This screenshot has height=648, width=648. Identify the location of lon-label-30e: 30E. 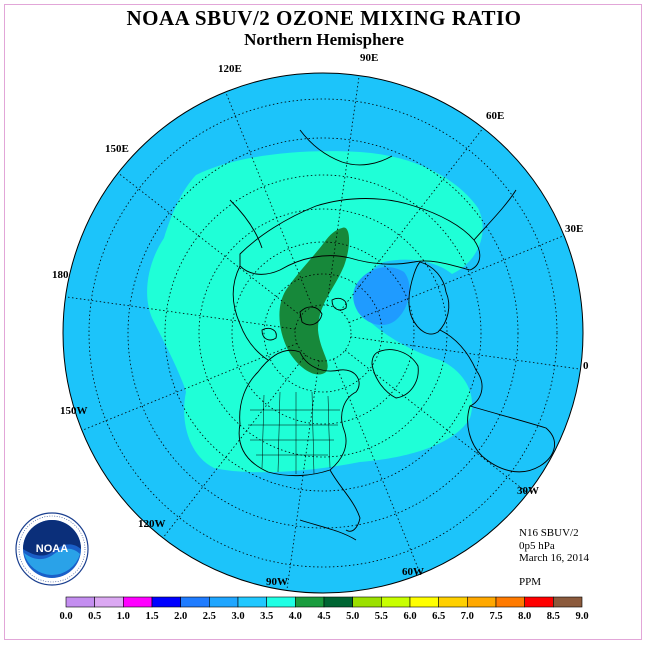
(574, 229).